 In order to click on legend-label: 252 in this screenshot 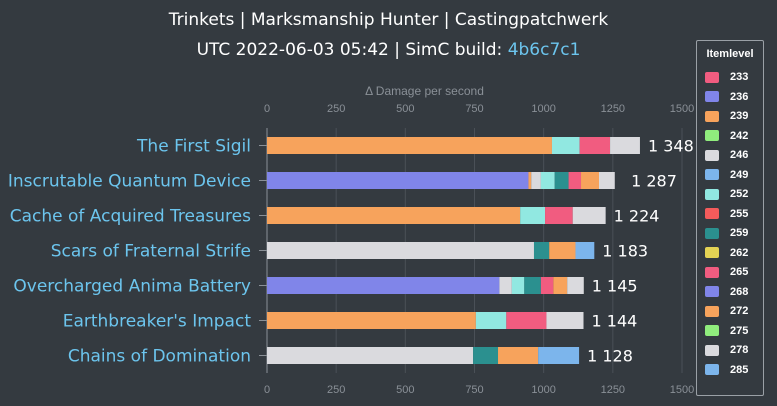, I will do `click(739, 194)`.